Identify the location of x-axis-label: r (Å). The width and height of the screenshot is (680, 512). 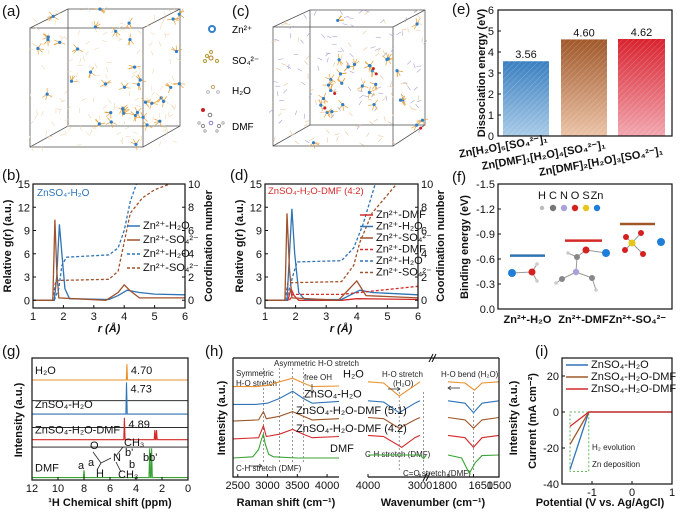
(109, 328).